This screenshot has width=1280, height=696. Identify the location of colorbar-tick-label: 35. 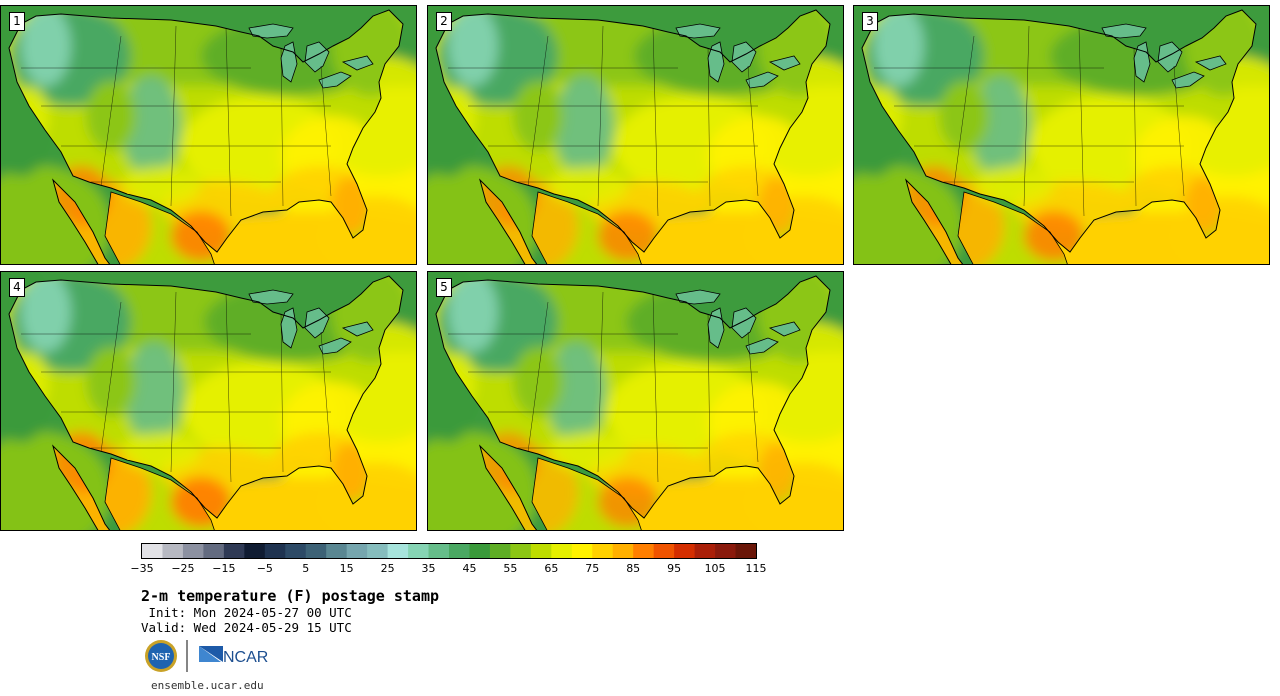
(428, 568).